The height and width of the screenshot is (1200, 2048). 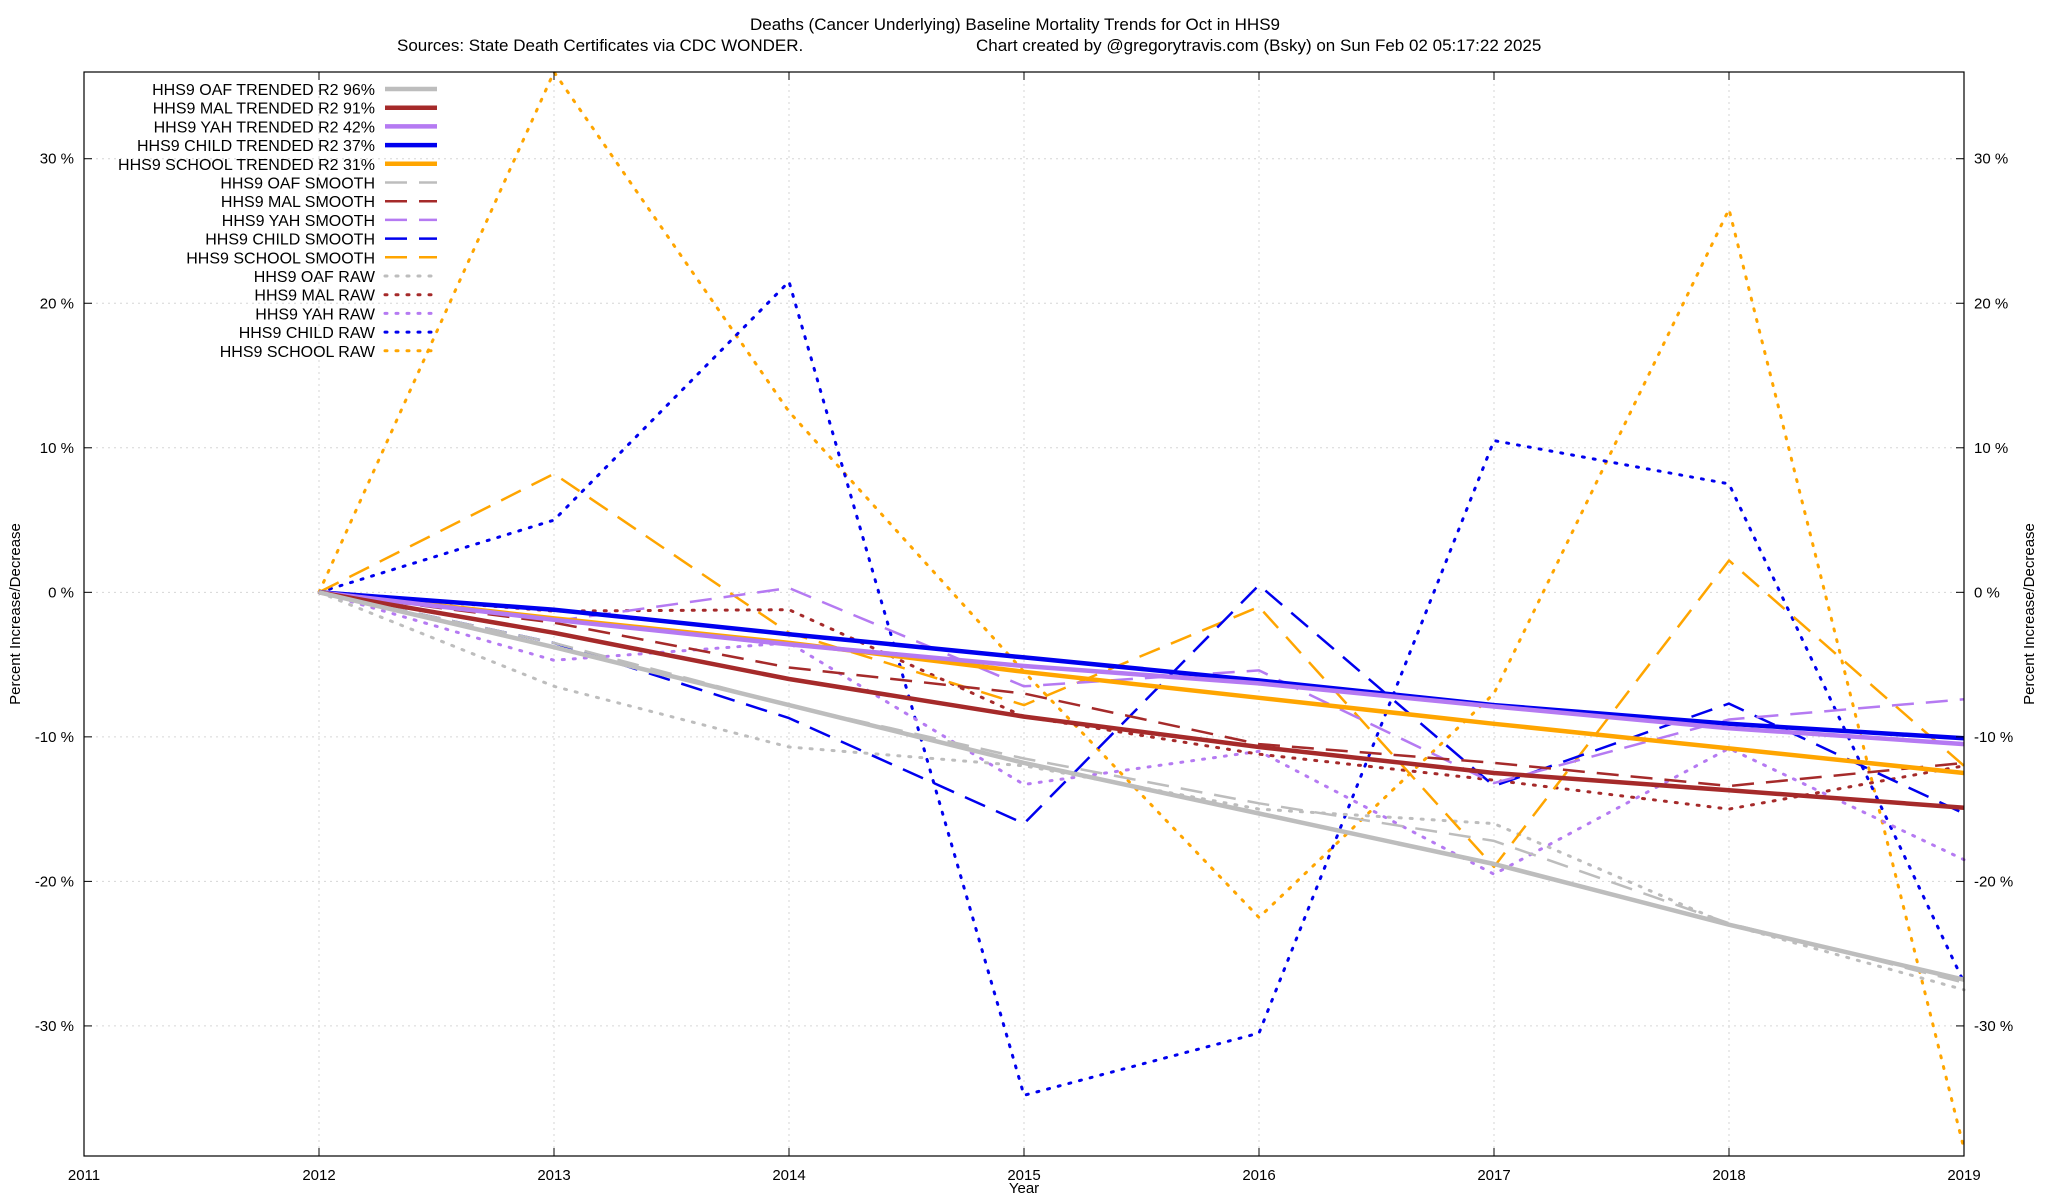 What do you see at coordinates (553, 1175) in the screenshot?
I see `x-tick-label: 2013` at bounding box center [553, 1175].